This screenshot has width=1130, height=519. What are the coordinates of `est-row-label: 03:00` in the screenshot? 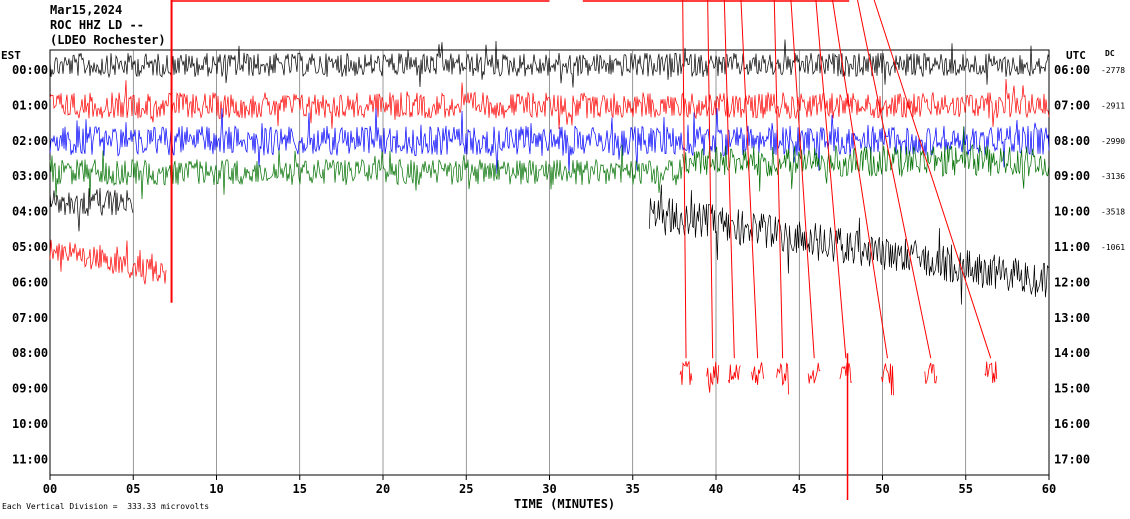 It's located at (30, 176).